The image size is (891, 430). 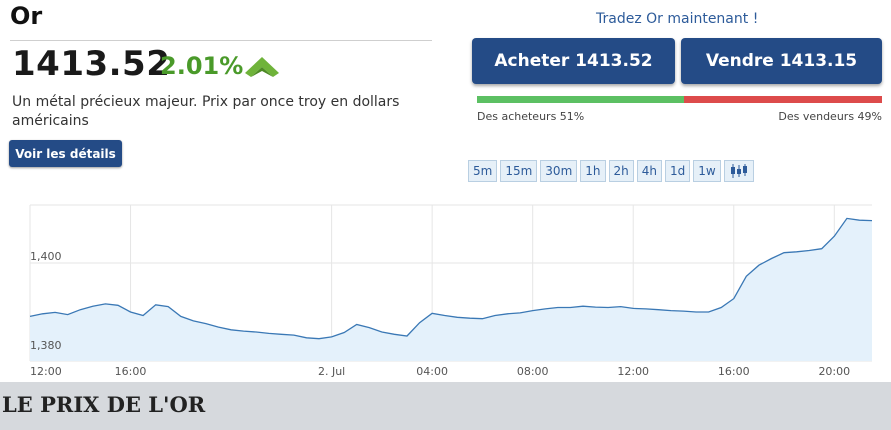 I want to click on timeframe-selector: 5m 15m 30m 1h 2h 4h 1d 1w, so click(x=611, y=171).